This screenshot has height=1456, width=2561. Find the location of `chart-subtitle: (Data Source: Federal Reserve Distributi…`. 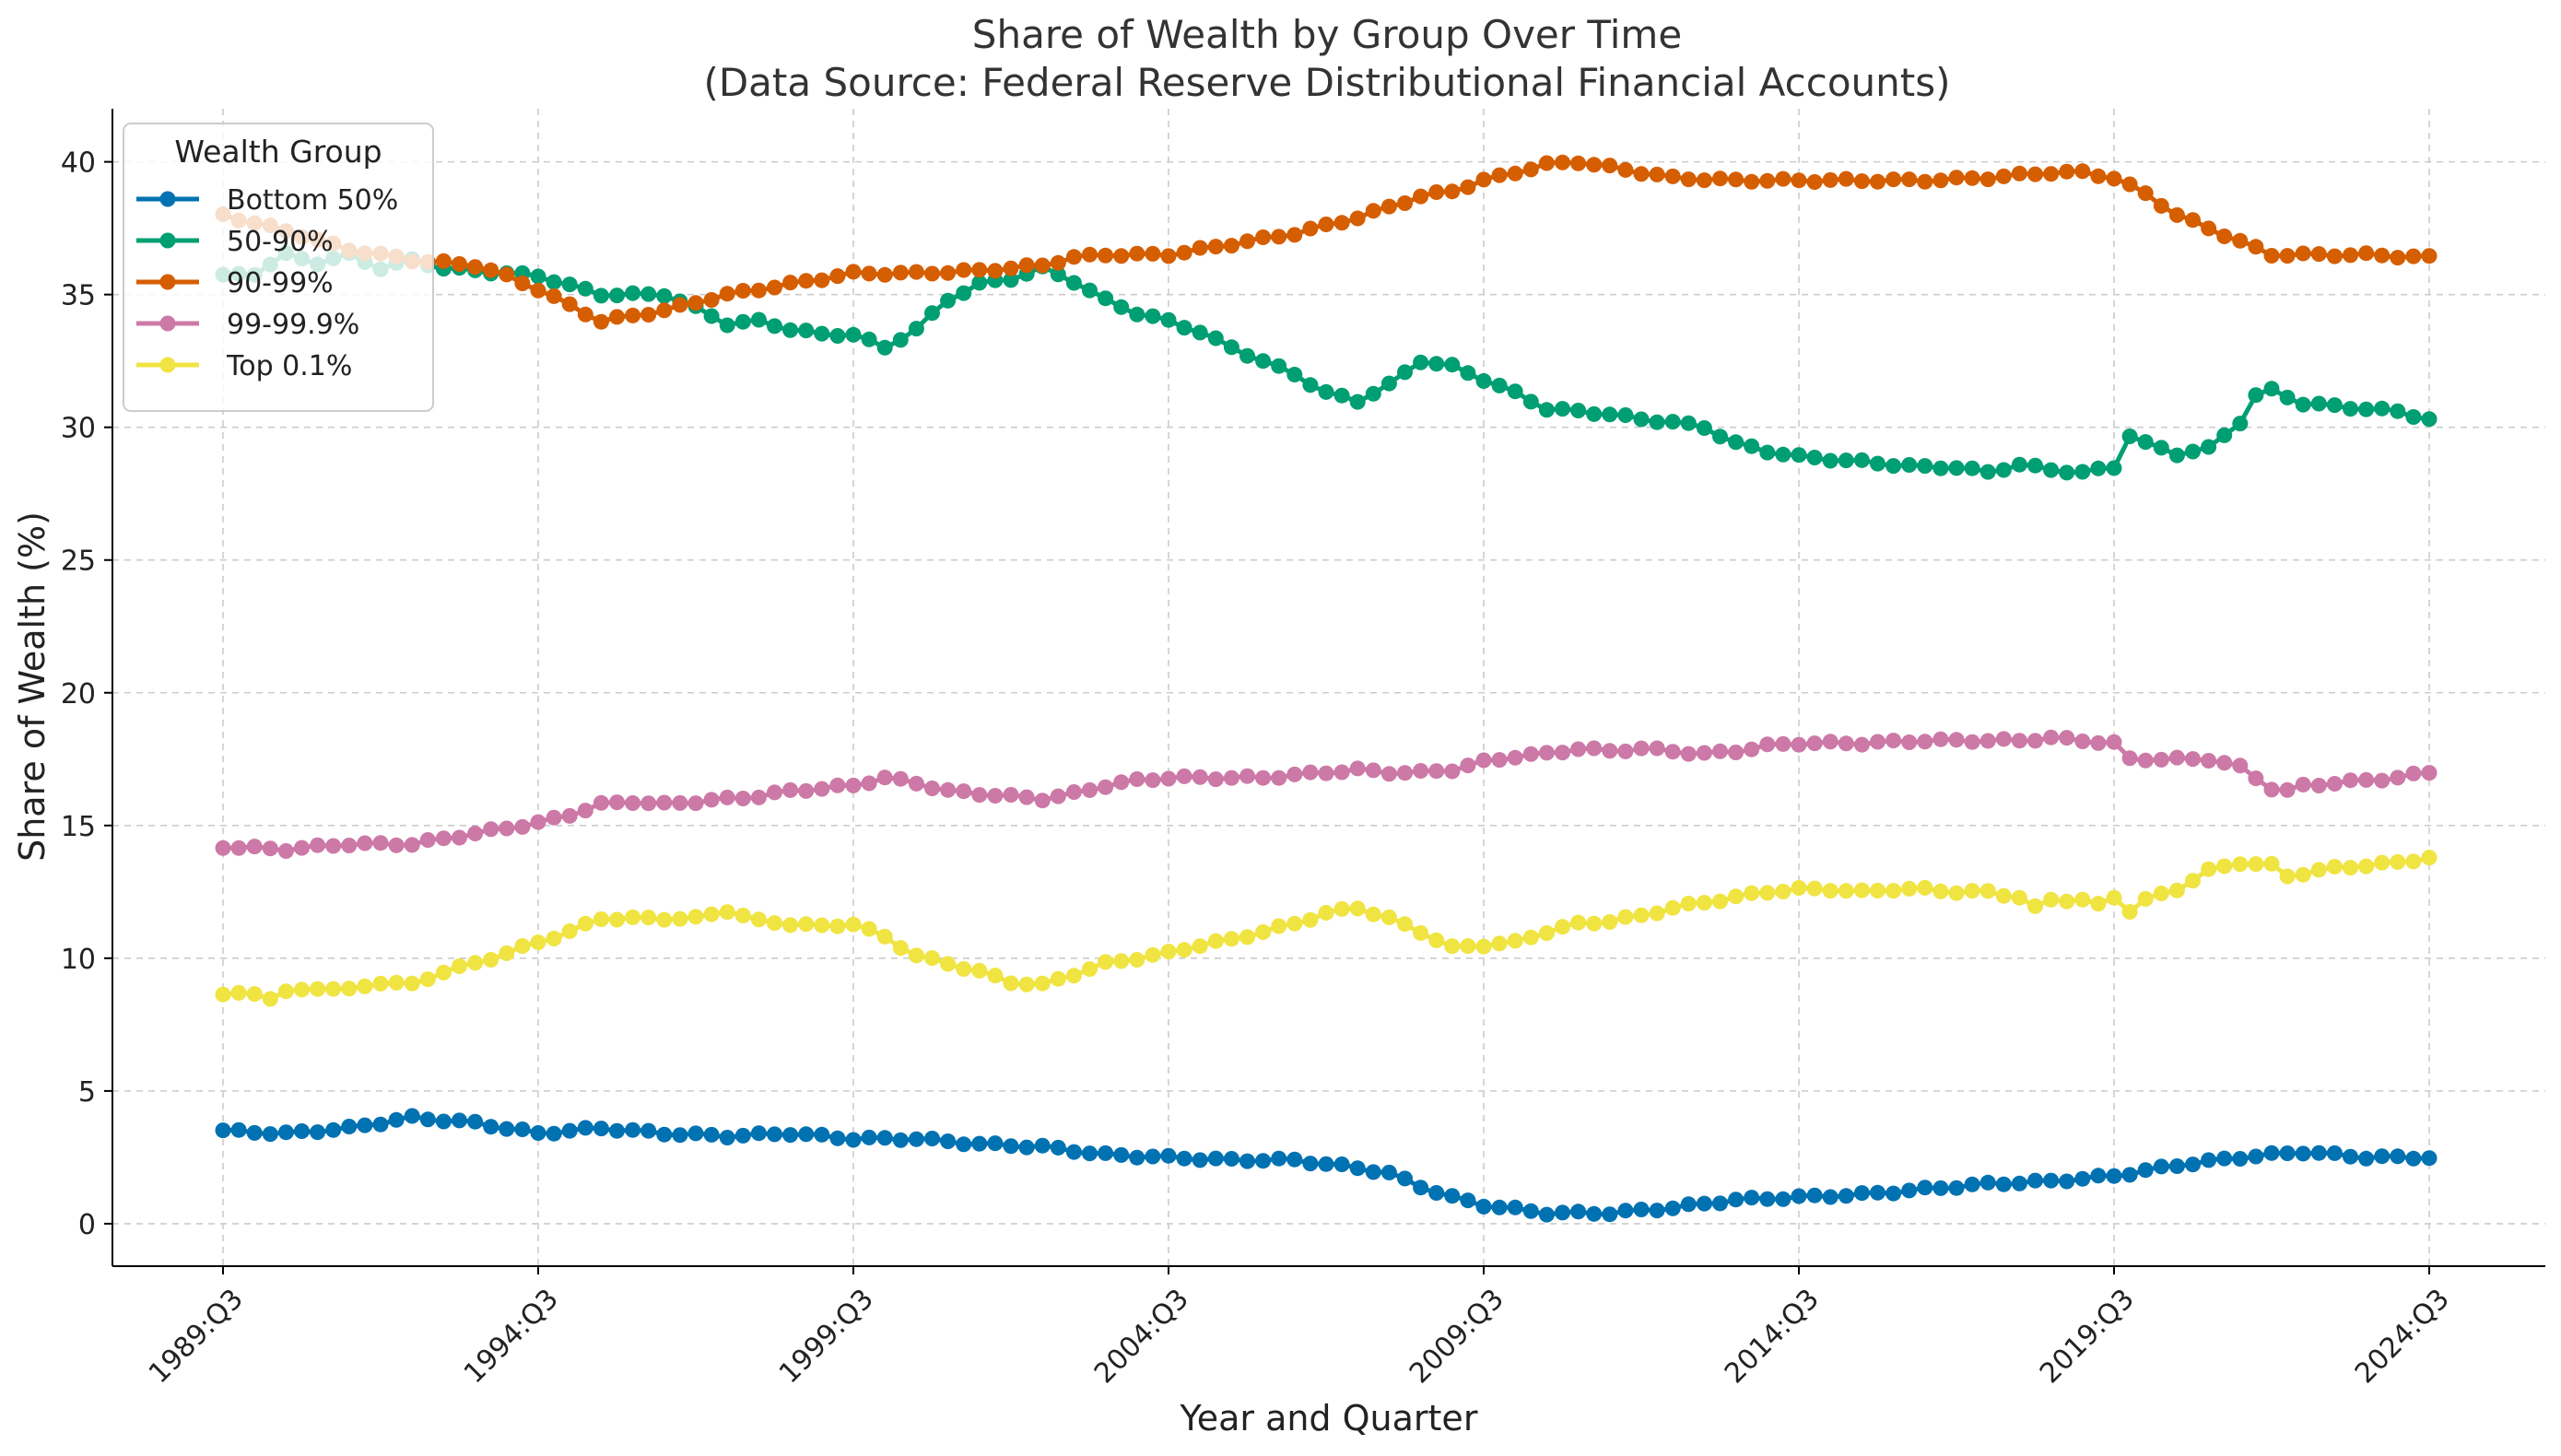

chart-subtitle: (Data Source: Federal Reserve Distributi… is located at coordinates (1326, 82).